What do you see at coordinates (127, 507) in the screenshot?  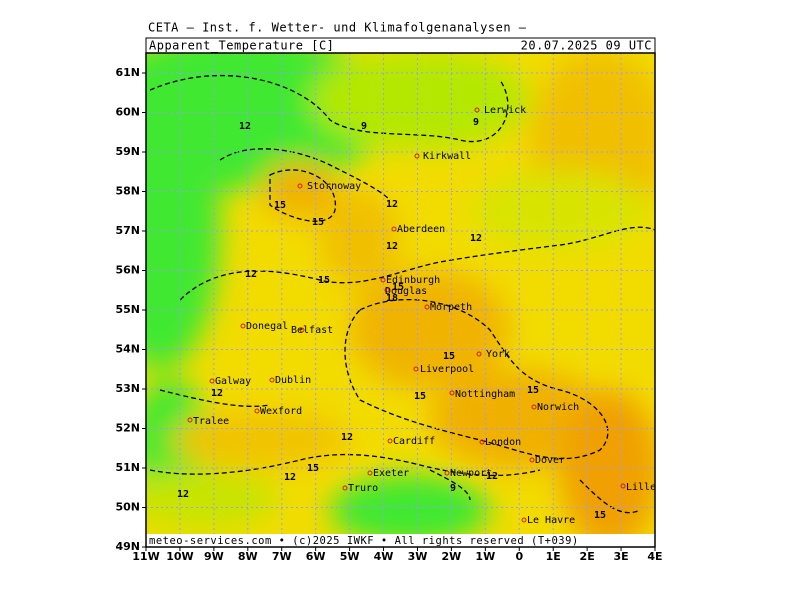 I see `y-tick-label: 50N` at bounding box center [127, 507].